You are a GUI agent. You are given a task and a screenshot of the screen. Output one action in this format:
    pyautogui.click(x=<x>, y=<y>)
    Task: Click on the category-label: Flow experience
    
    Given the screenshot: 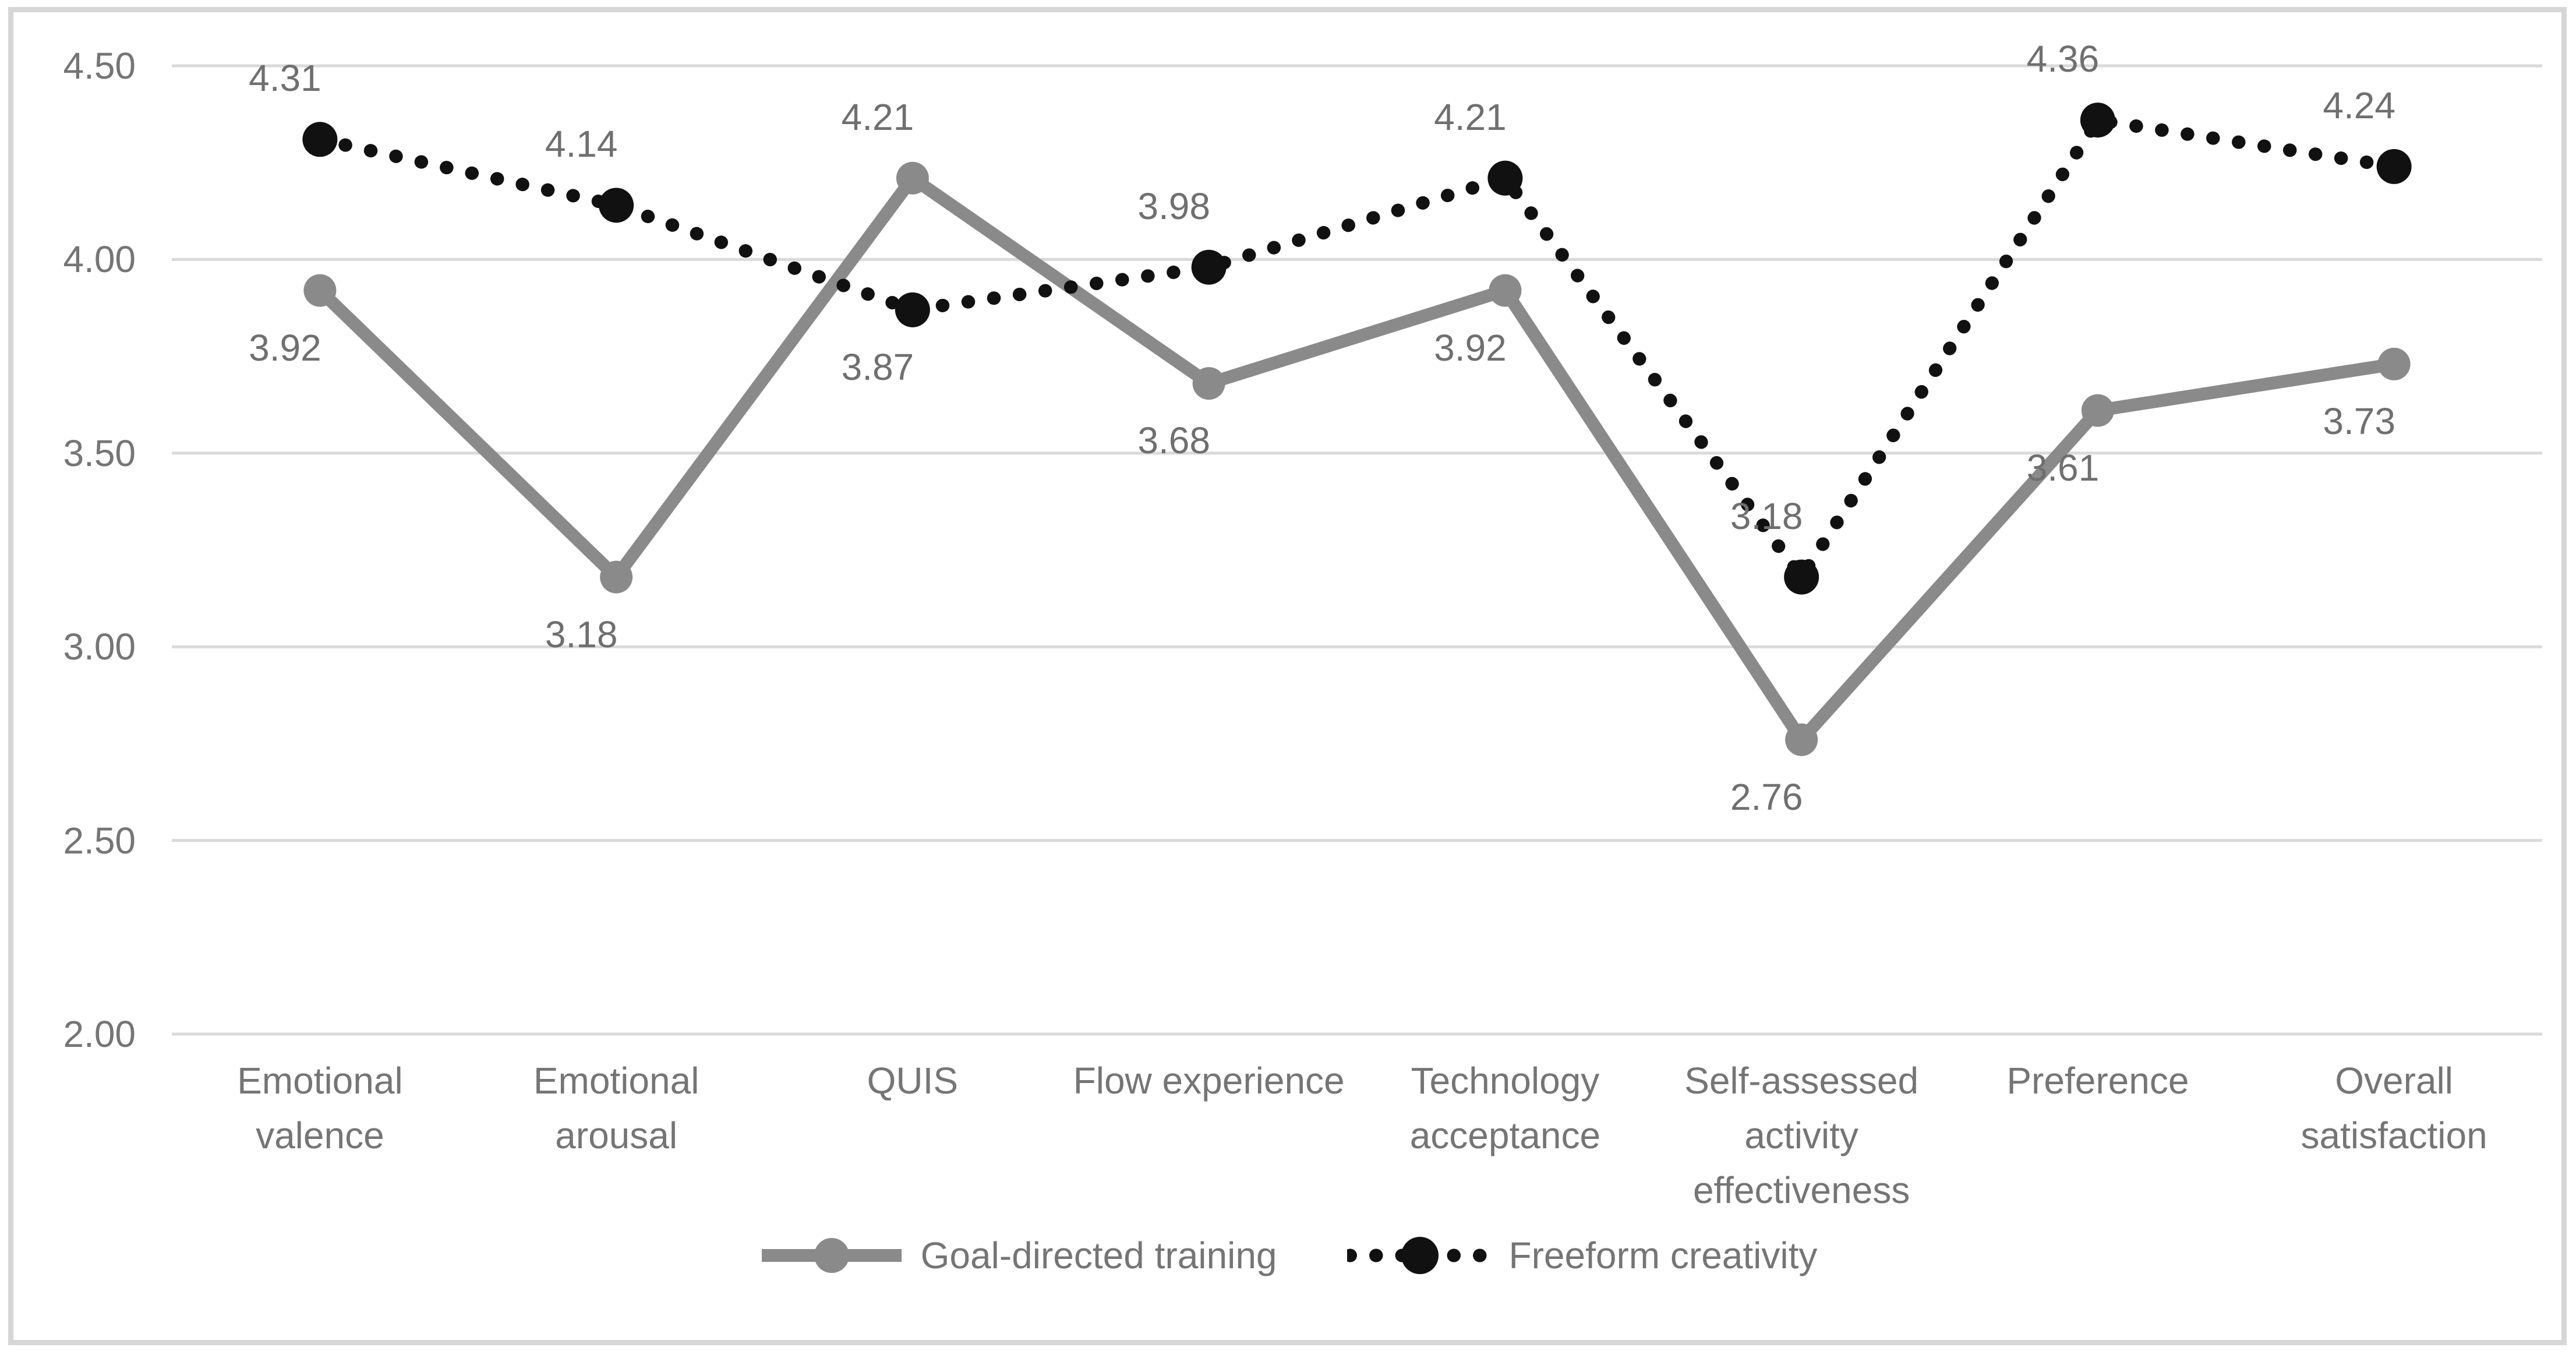 What is the action you would take?
    pyautogui.click(x=1209, y=1081)
    